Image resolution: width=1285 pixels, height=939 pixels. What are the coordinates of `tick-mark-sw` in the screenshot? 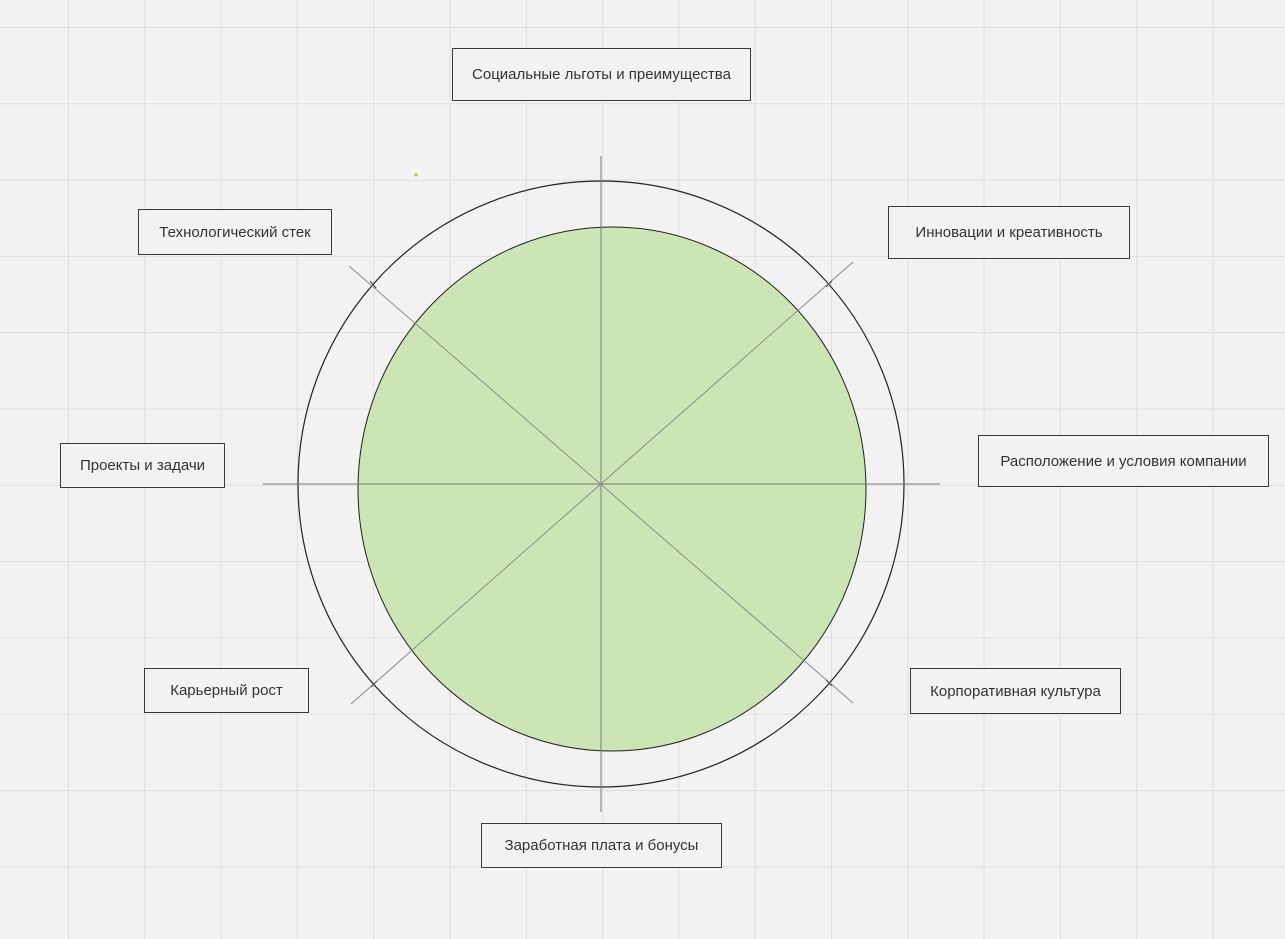 It's located at (374, 684).